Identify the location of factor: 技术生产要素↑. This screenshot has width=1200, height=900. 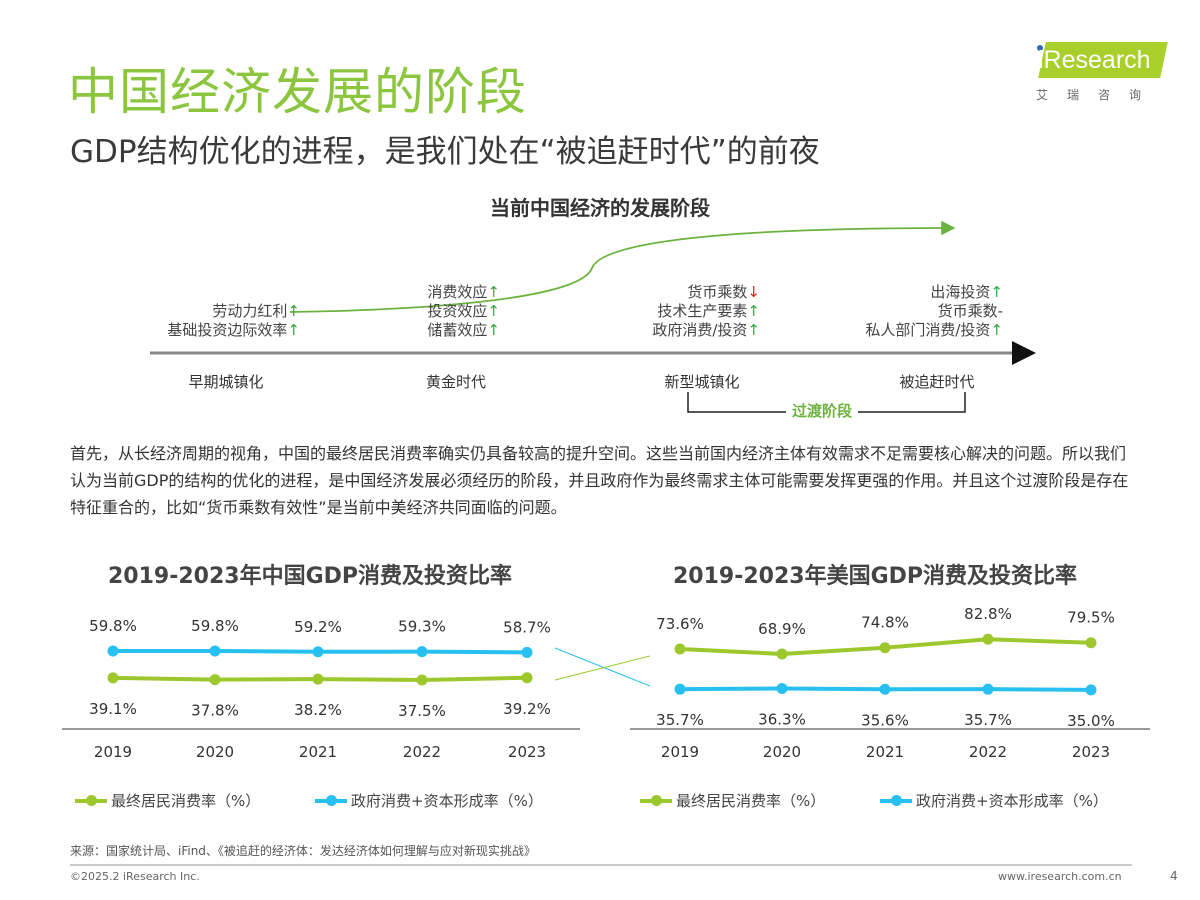
(708, 311).